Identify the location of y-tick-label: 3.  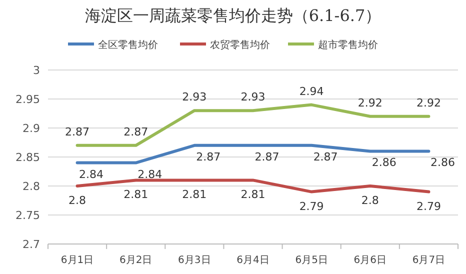
(36, 70).